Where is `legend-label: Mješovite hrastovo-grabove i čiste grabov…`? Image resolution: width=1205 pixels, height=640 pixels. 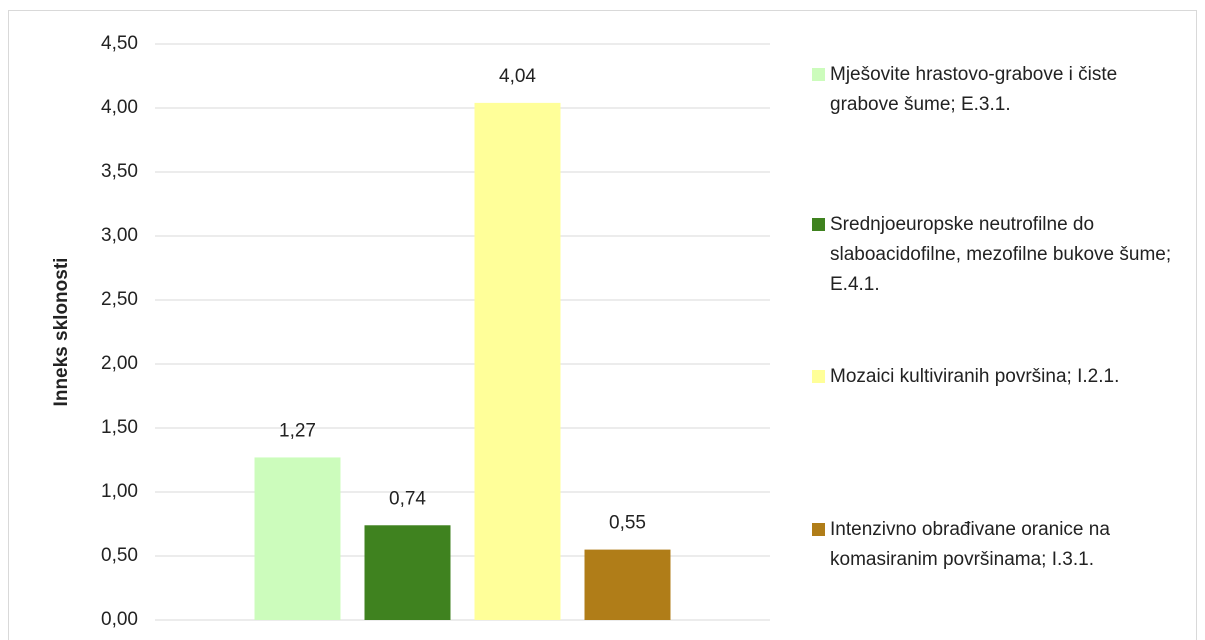
legend-label: Mješovite hrastovo-grabove i čiste grabov… is located at coordinates (973, 89).